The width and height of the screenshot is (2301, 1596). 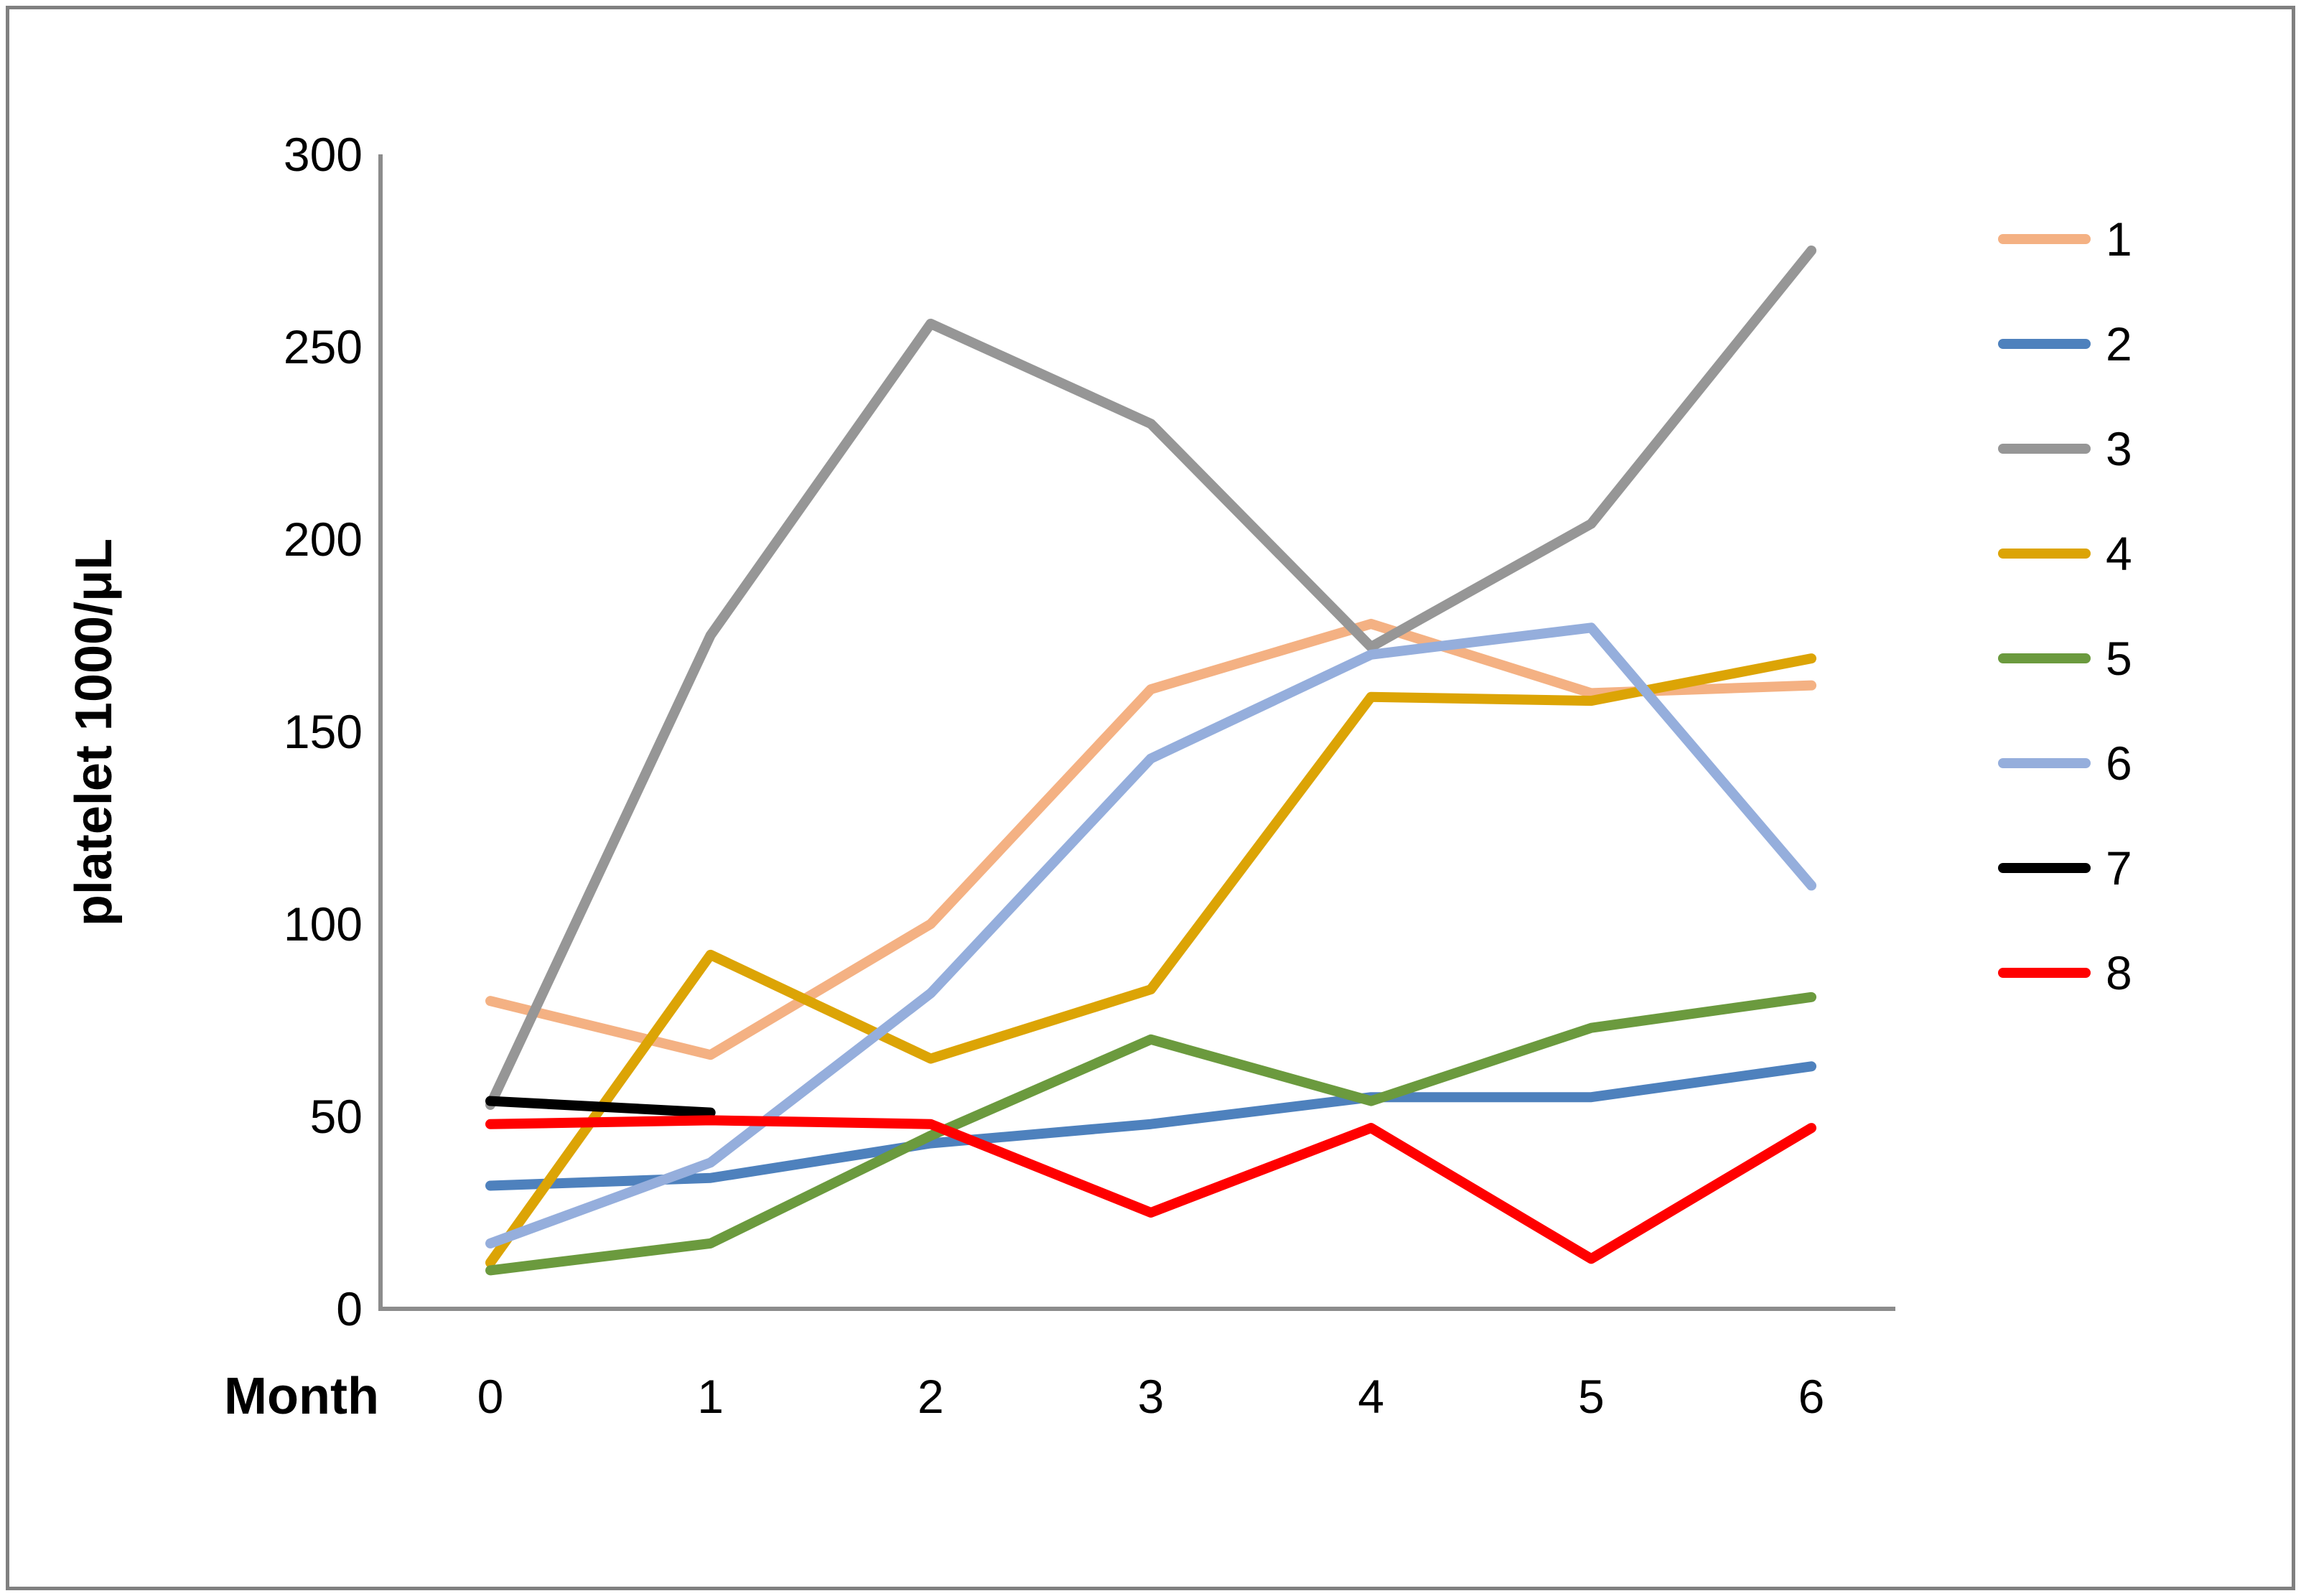 What do you see at coordinates (336, 1116) in the screenshot?
I see `y-tick-label: 50` at bounding box center [336, 1116].